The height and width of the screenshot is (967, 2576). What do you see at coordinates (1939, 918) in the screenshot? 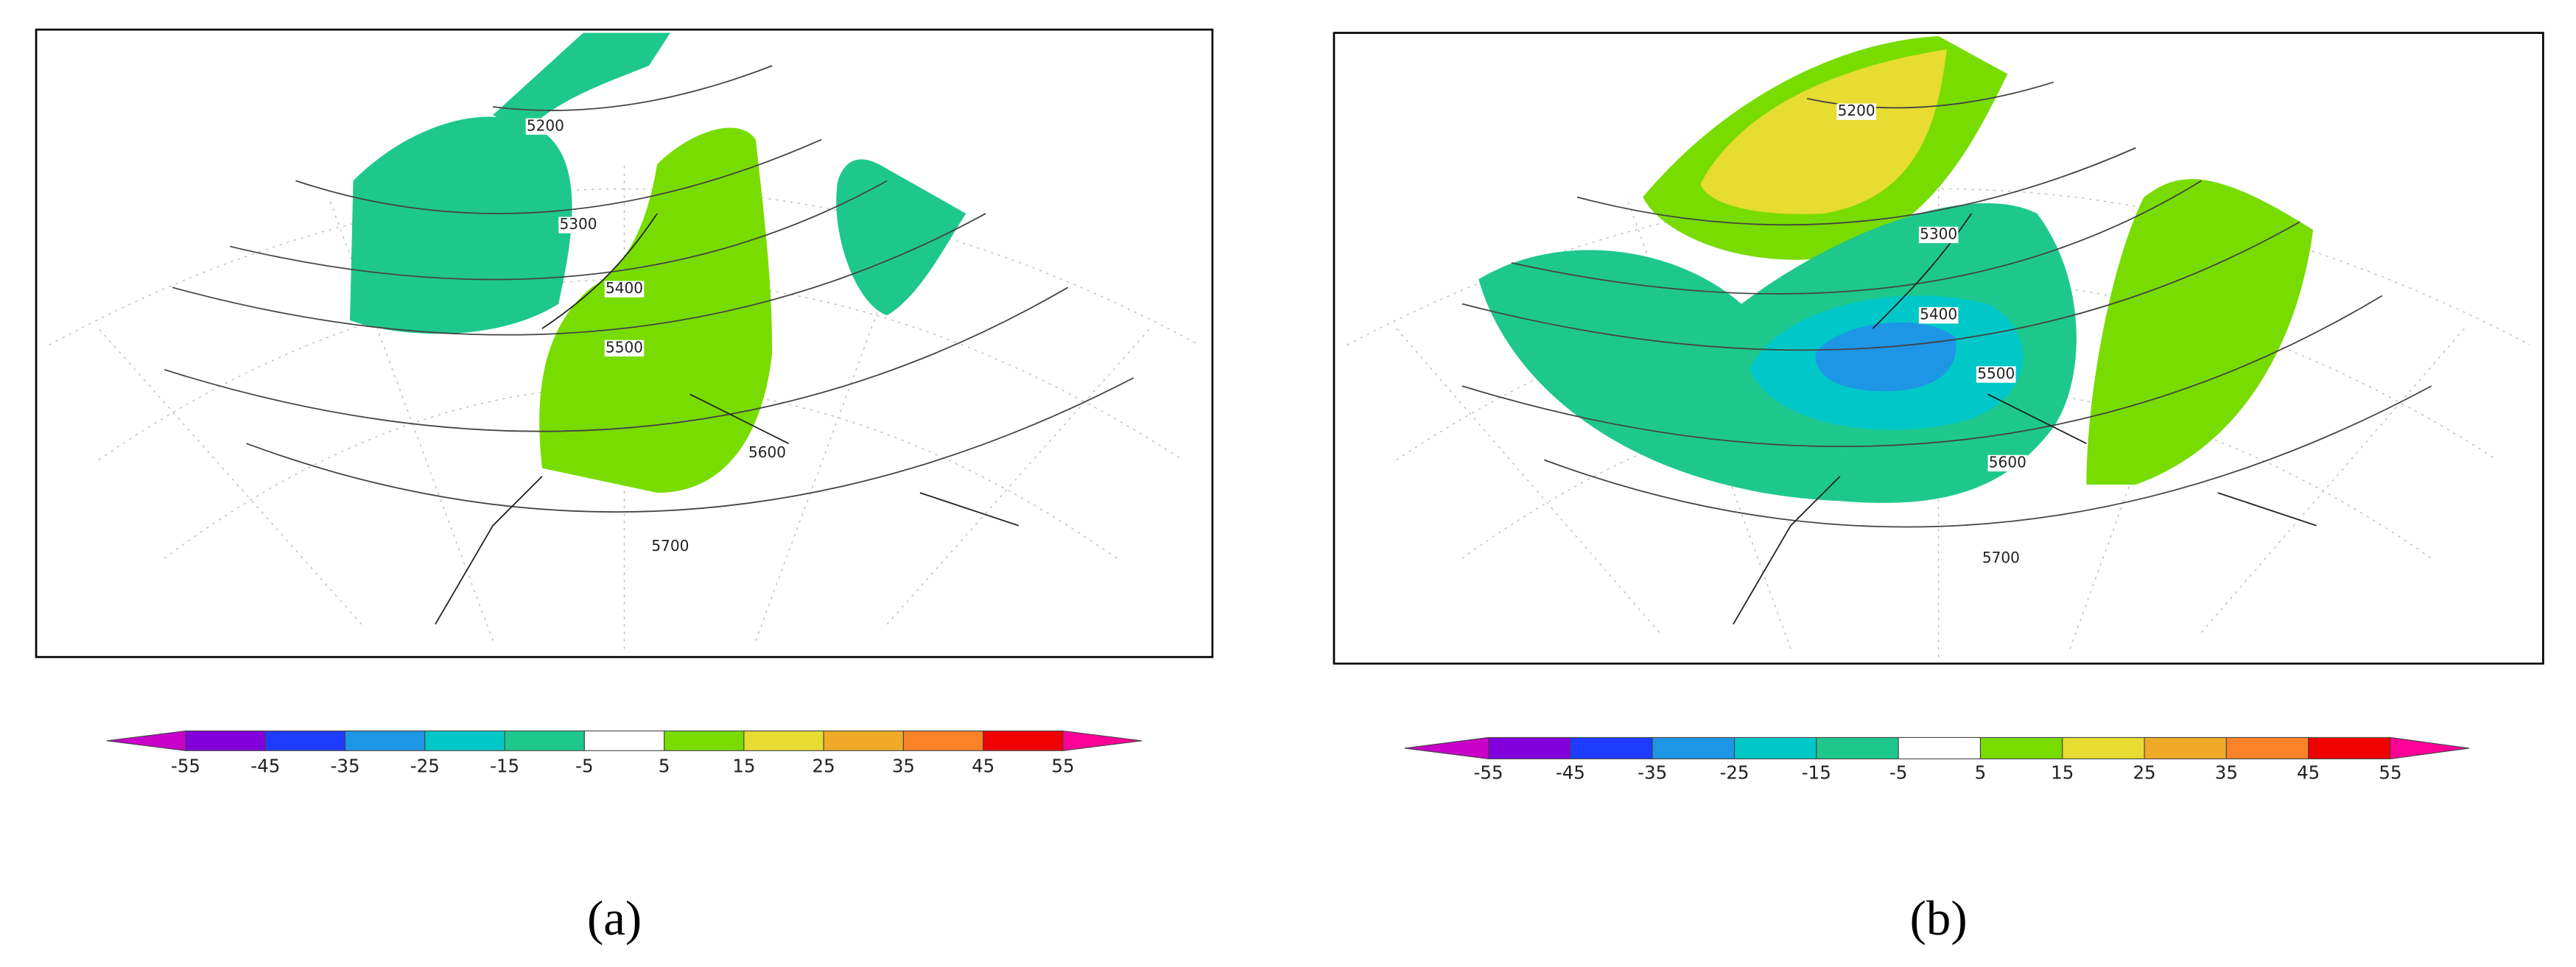
I see `panel-caption: (b)` at bounding box center [1939, 918].